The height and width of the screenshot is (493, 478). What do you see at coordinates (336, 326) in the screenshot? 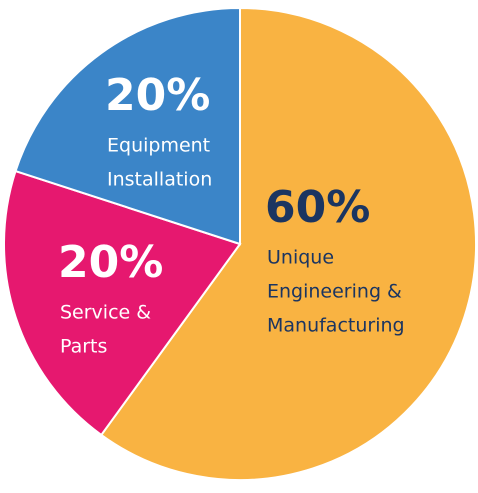
I see `category-label: Manufacturing` at bounding box center [336, 326].